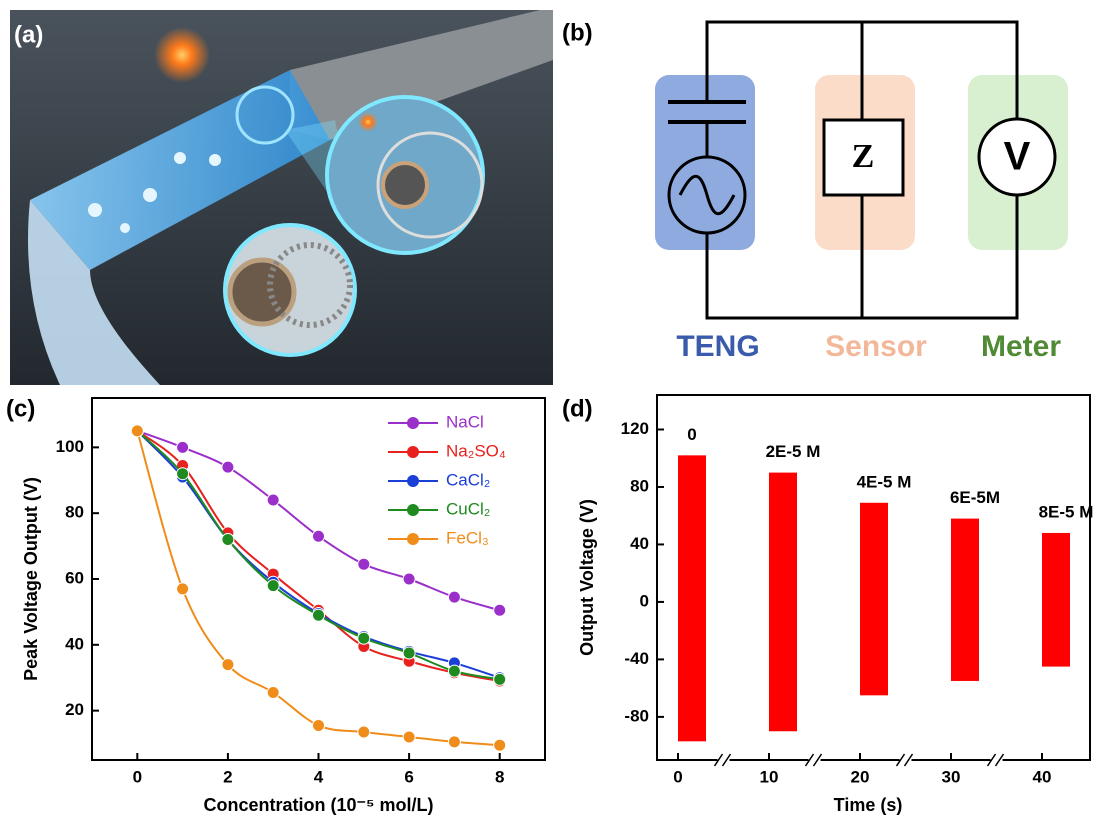 Image resolution: width=1095 pixels, height=825 pixels. What do you see at coordinates (182, 55) in the screenshot?
I see `light` at bounding box center [182, 55].